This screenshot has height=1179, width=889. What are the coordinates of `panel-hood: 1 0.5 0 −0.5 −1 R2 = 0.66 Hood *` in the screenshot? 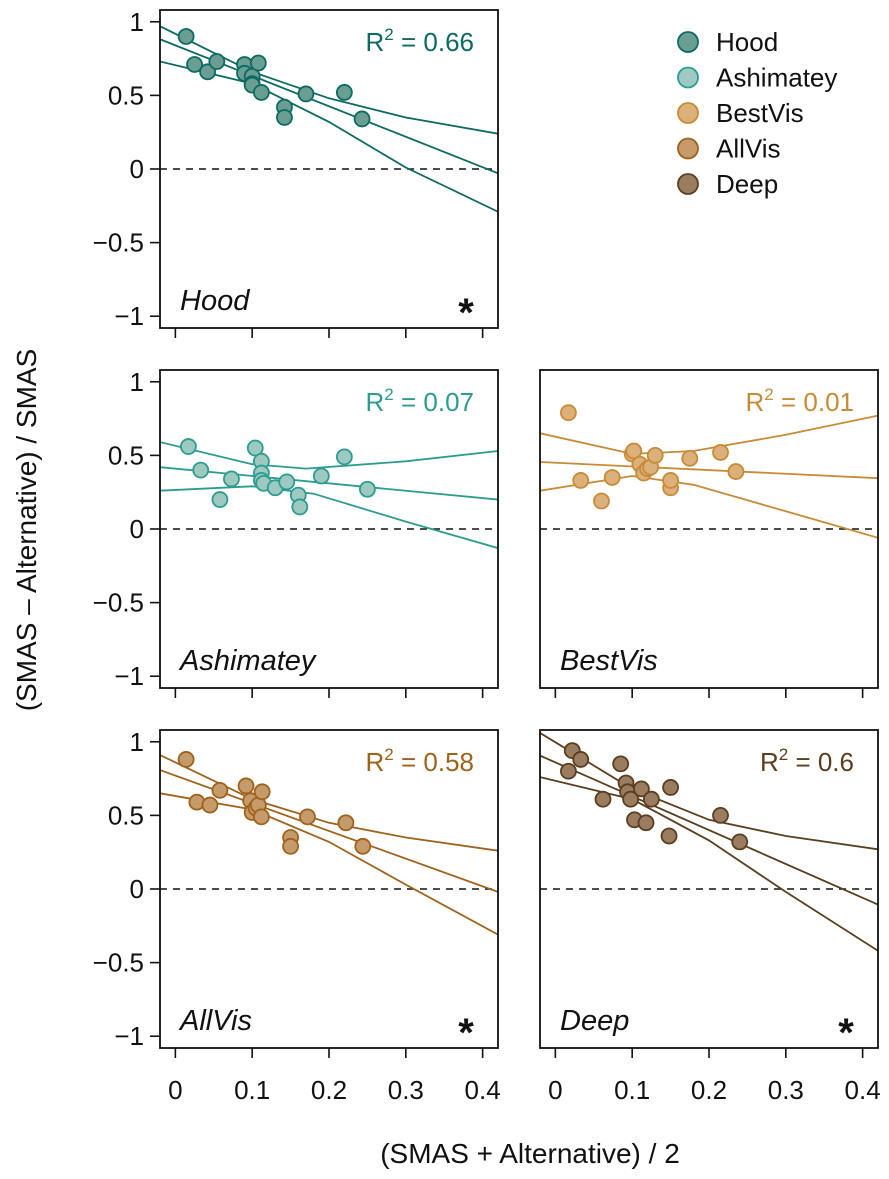 It's located at (296, 172).